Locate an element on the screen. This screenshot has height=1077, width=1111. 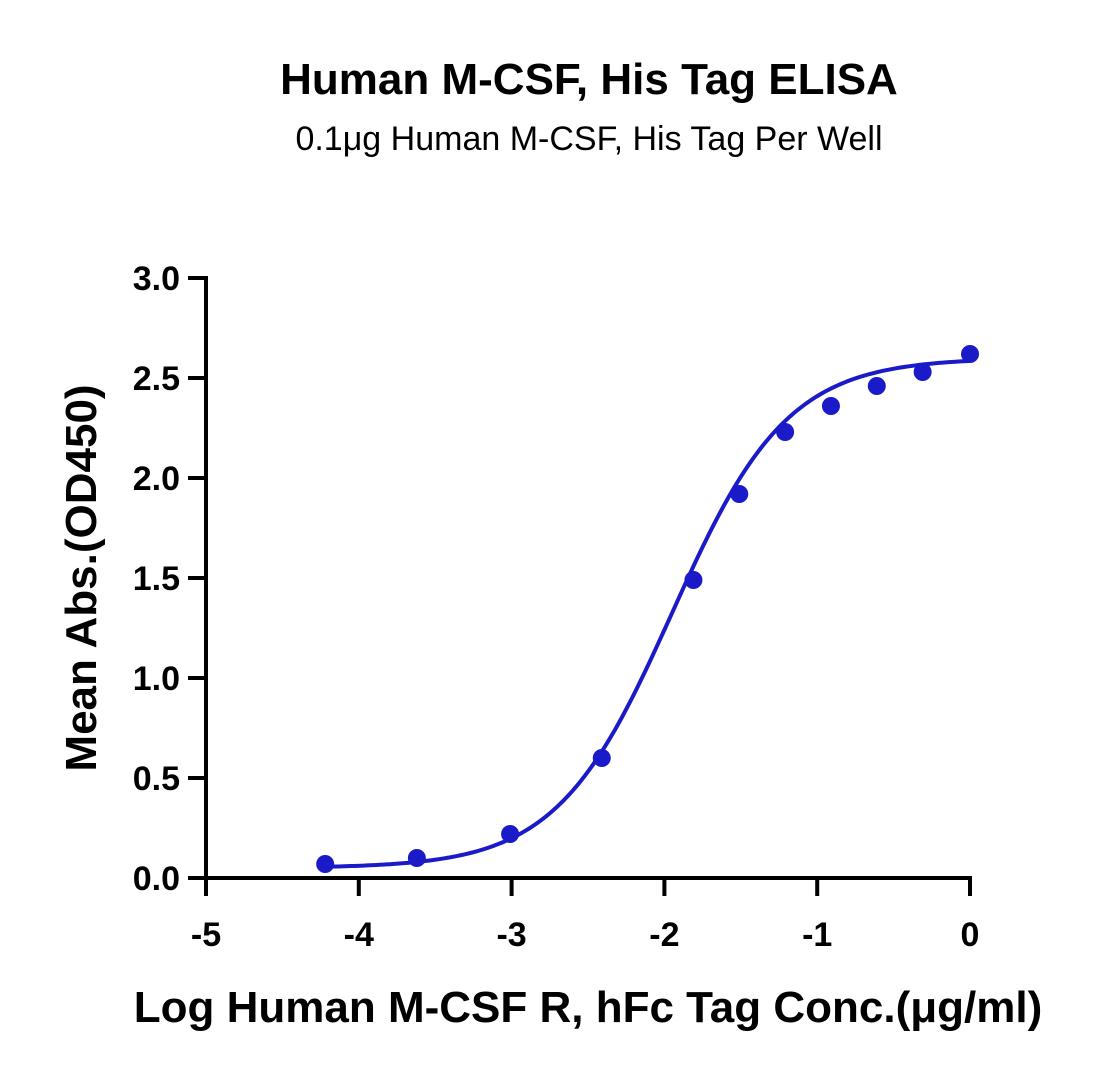
x-tick-label: -3 is located at coordinates (511, 935).